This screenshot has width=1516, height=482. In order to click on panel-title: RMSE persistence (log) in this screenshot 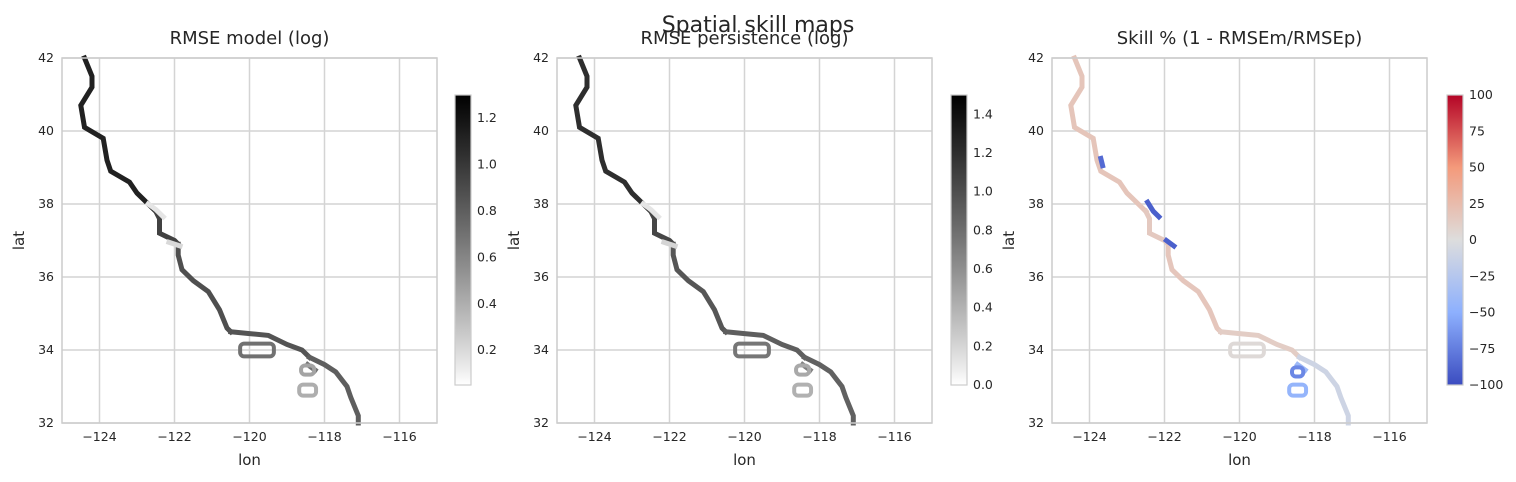, I will do `click(745, 38)`.